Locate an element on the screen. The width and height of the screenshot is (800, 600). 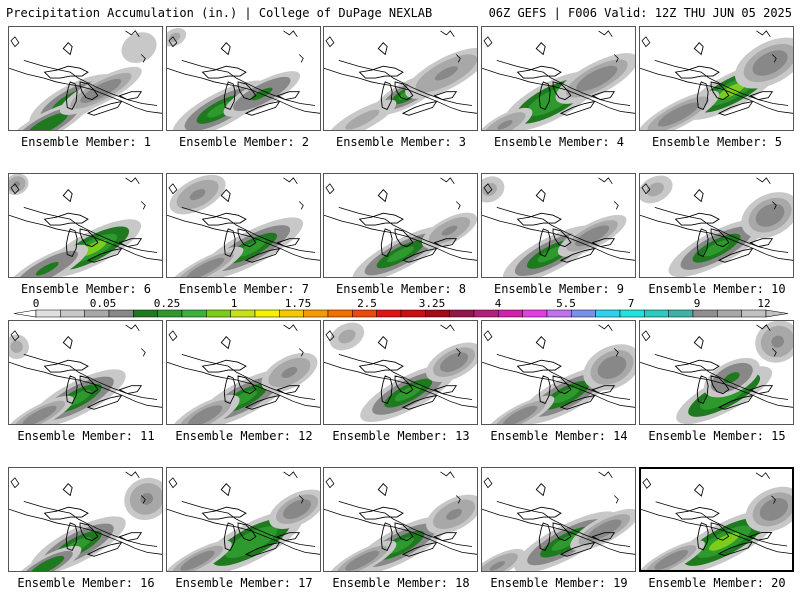
colorbar-tick-label: 1.75 is located at coordinates (298, 303).